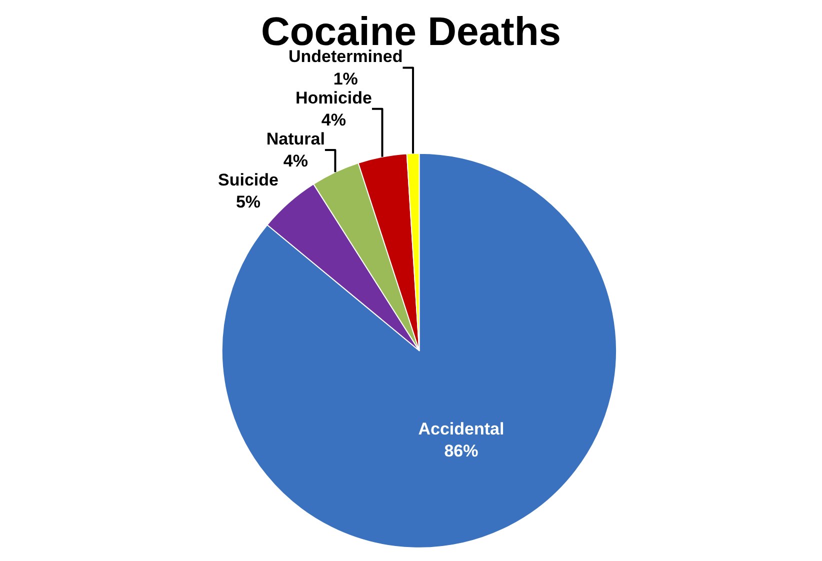  I want to click on slice-label: Homicide, so click(333, 98).